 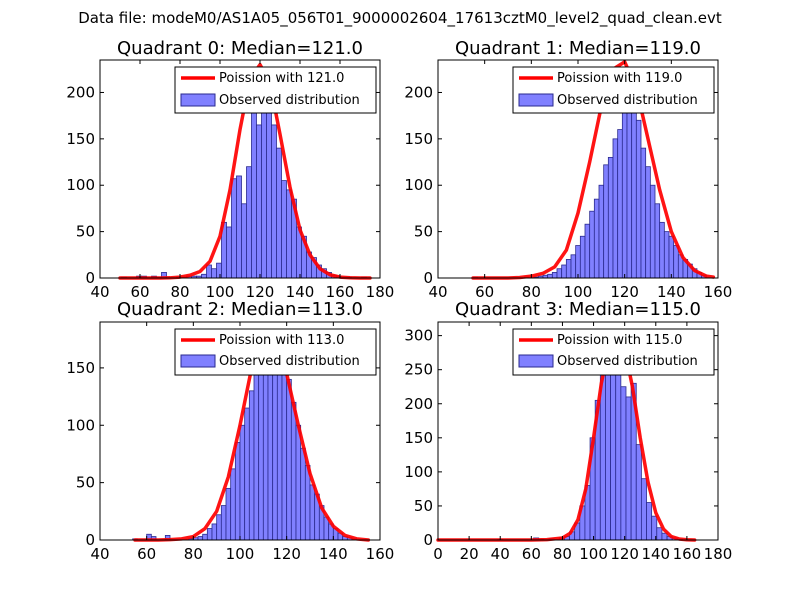 I want to click on quadrant-3-y-tick-label: 150, so click(x=418, y=438).